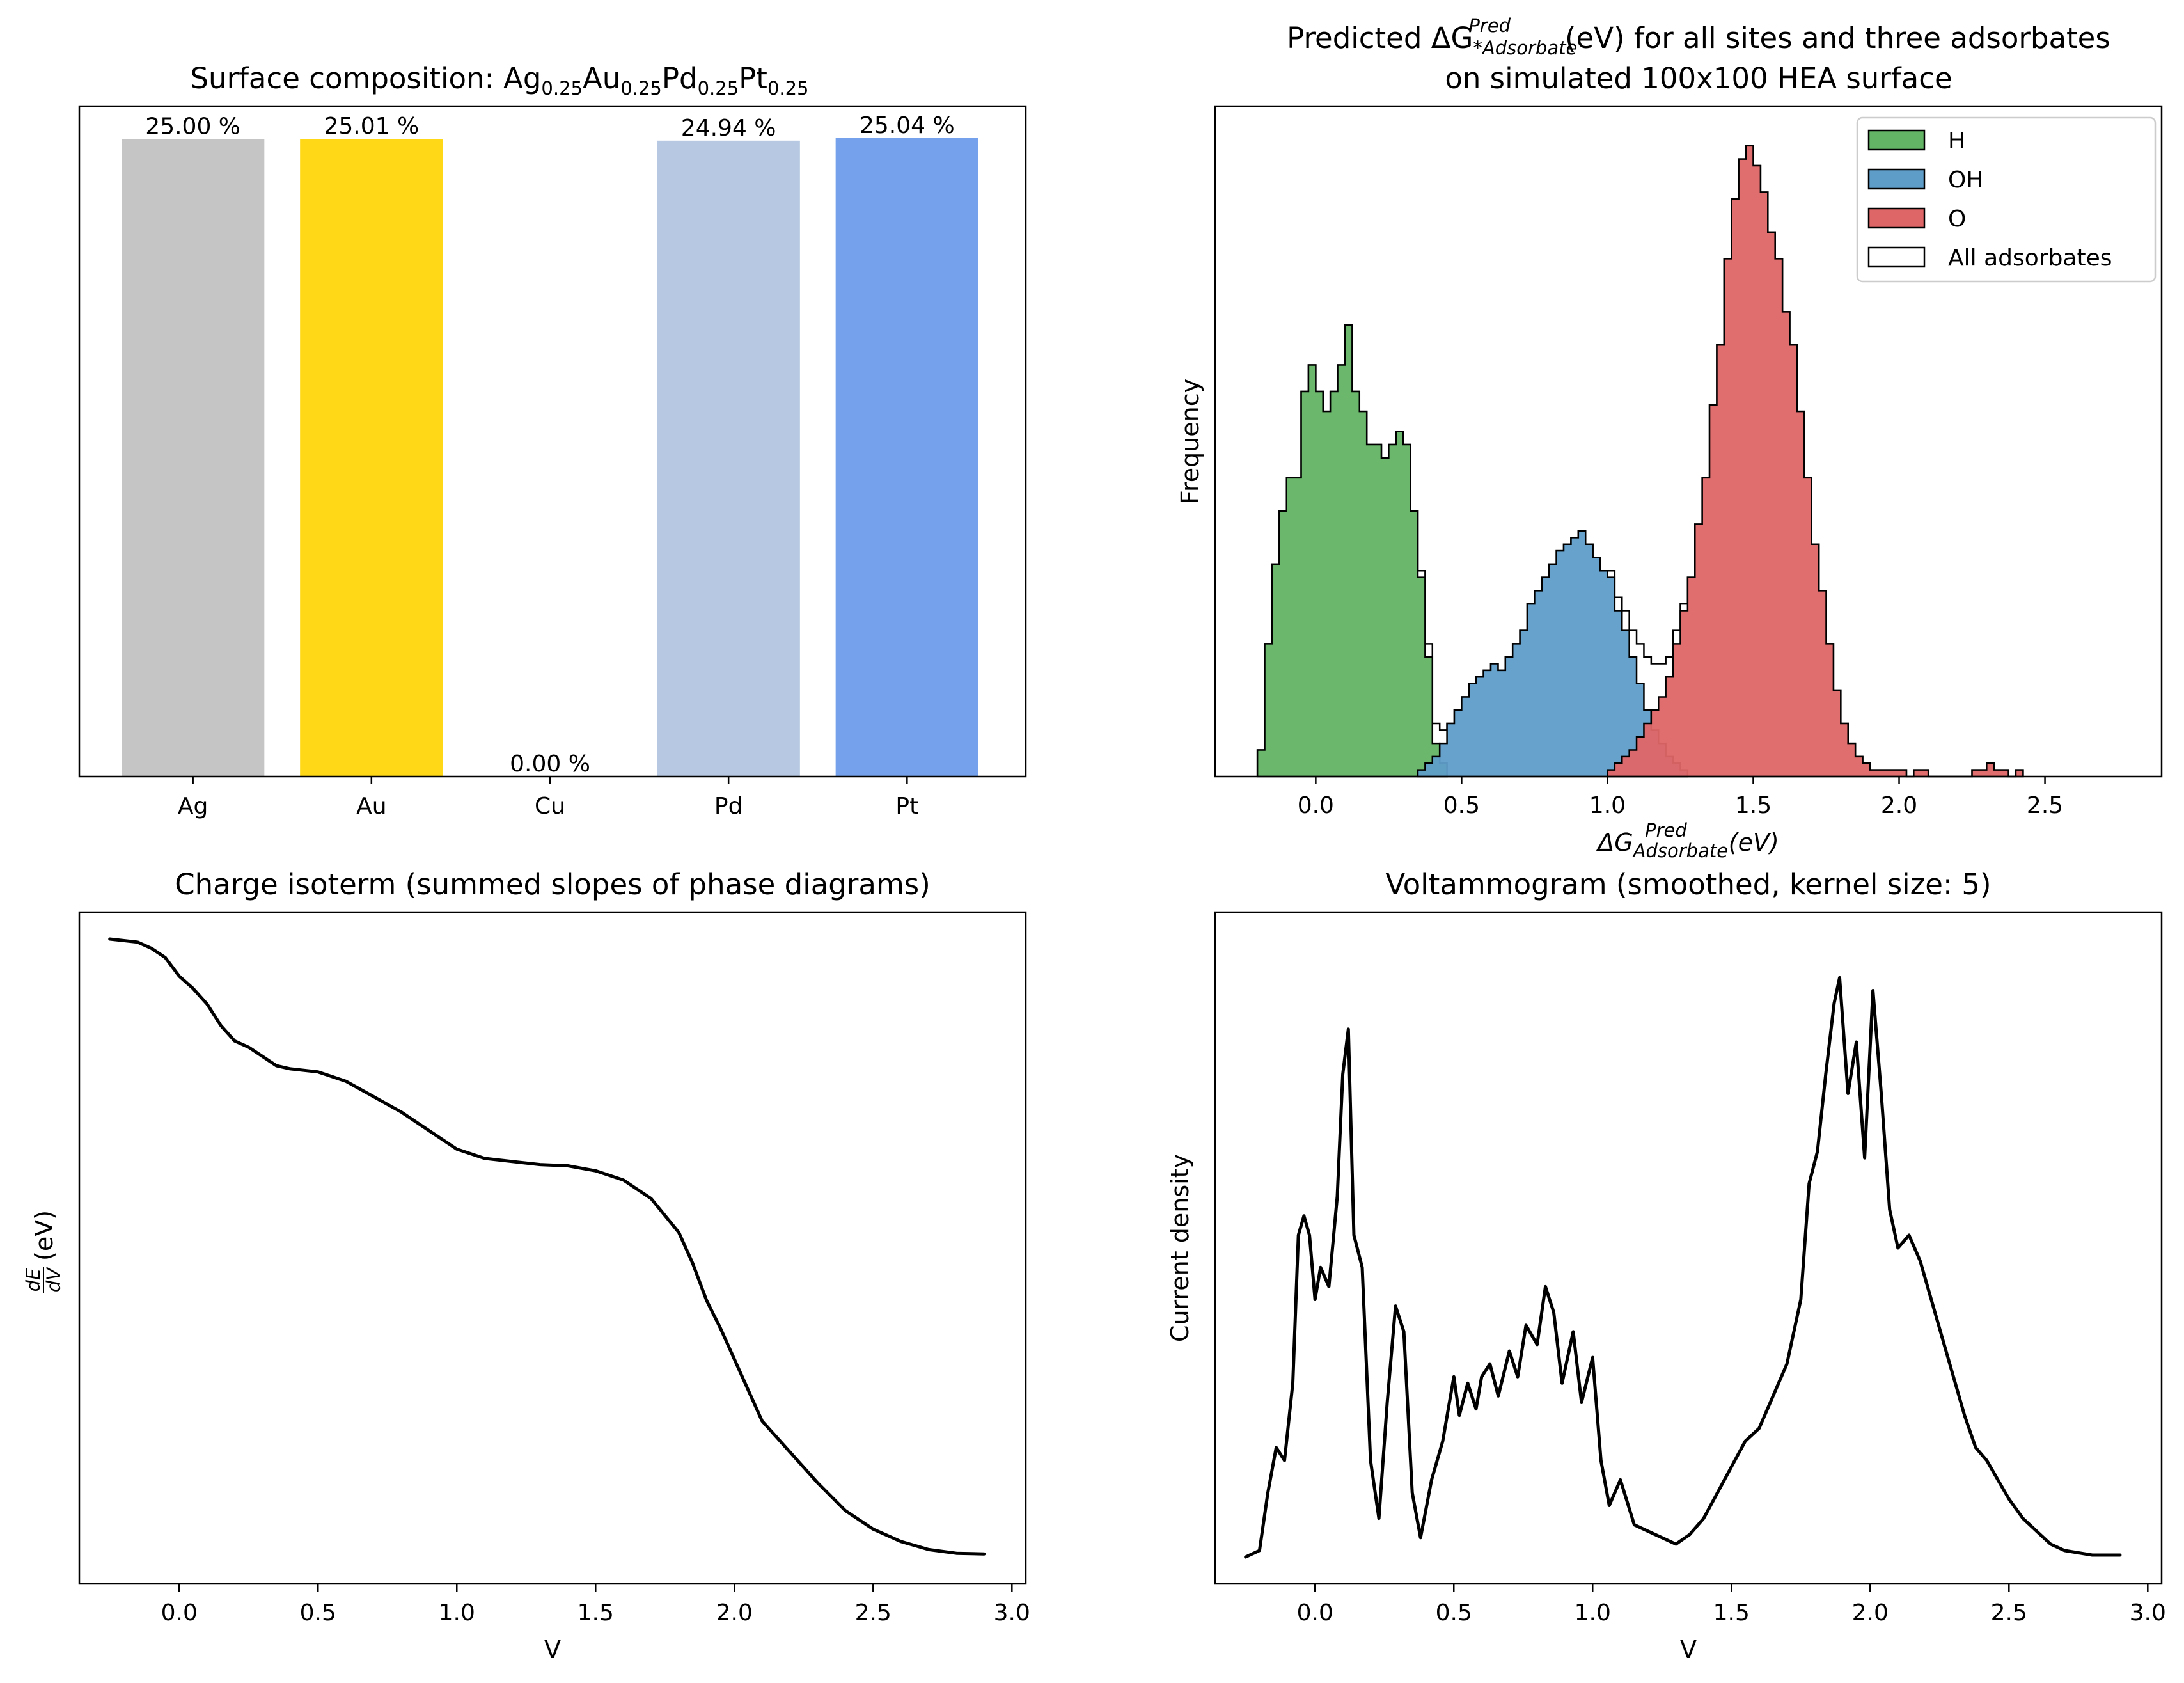 Image resolution: width=2184 pixels, height=1683 pixels. Describe the element at coordinates (728, 806) in the screenshot. I see `x-tick-label: Pd` at that location.